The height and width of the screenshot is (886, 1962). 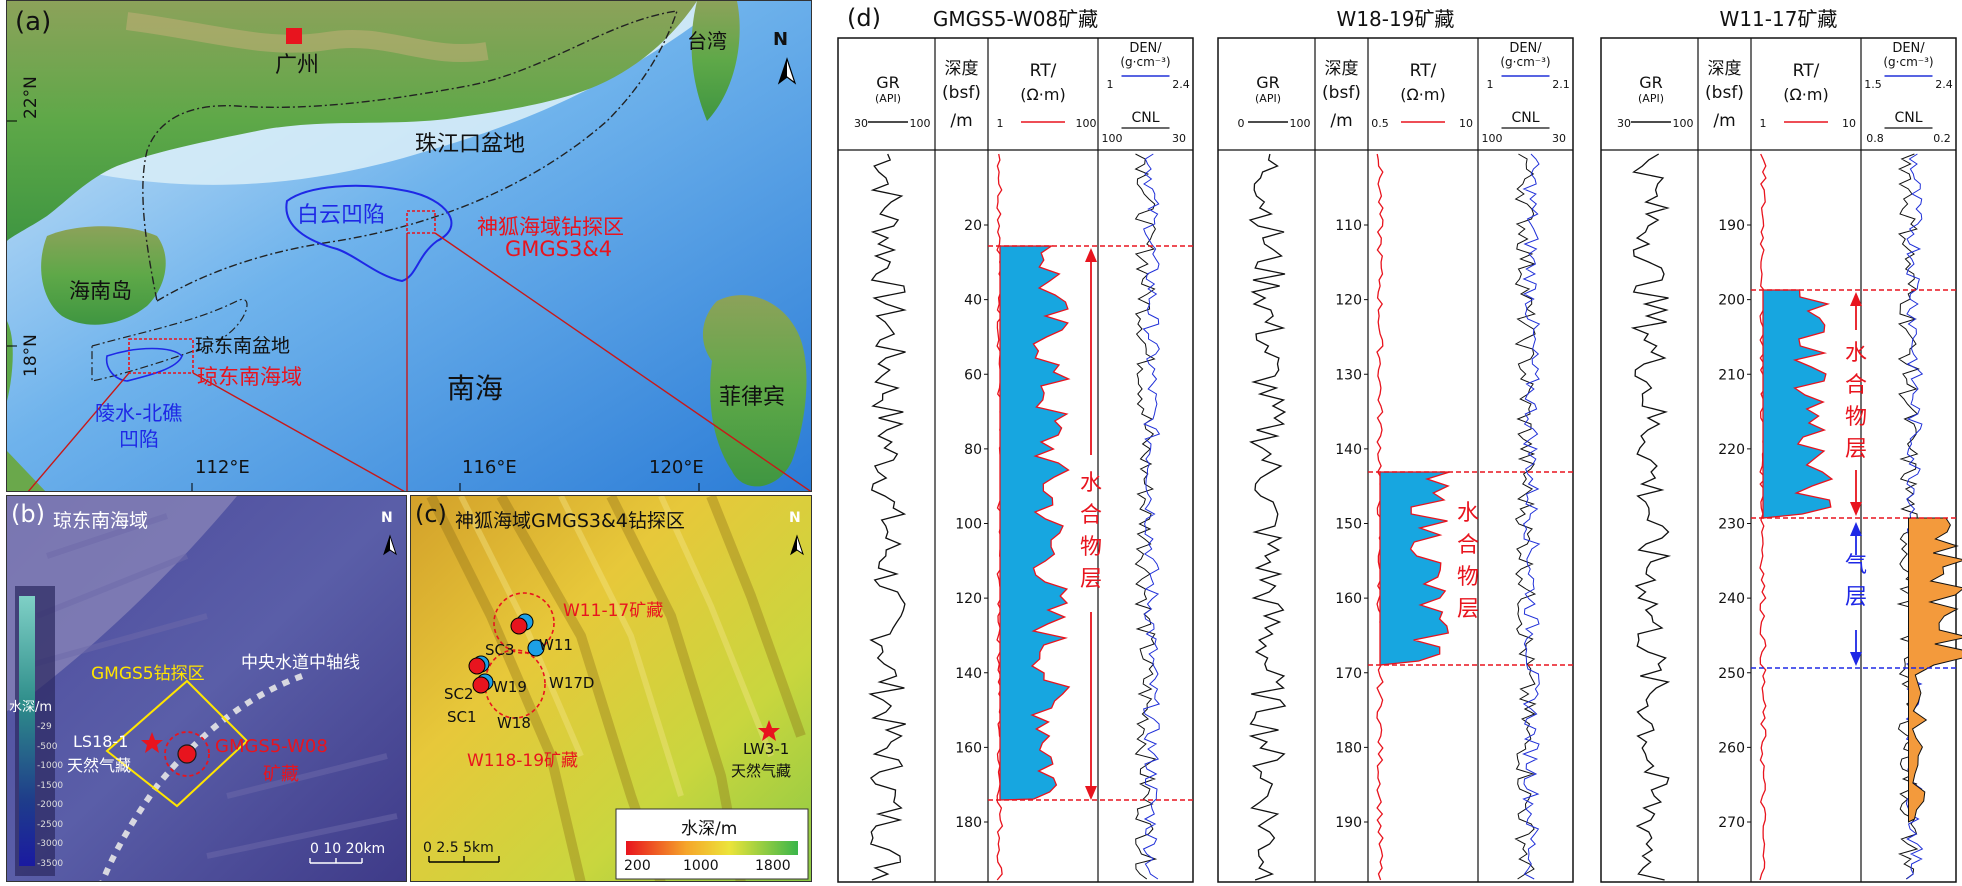 What do you see at coordinates (795, 518) in the screenshot?
I see `north-label-c: N` at bounding box center [795, 518].